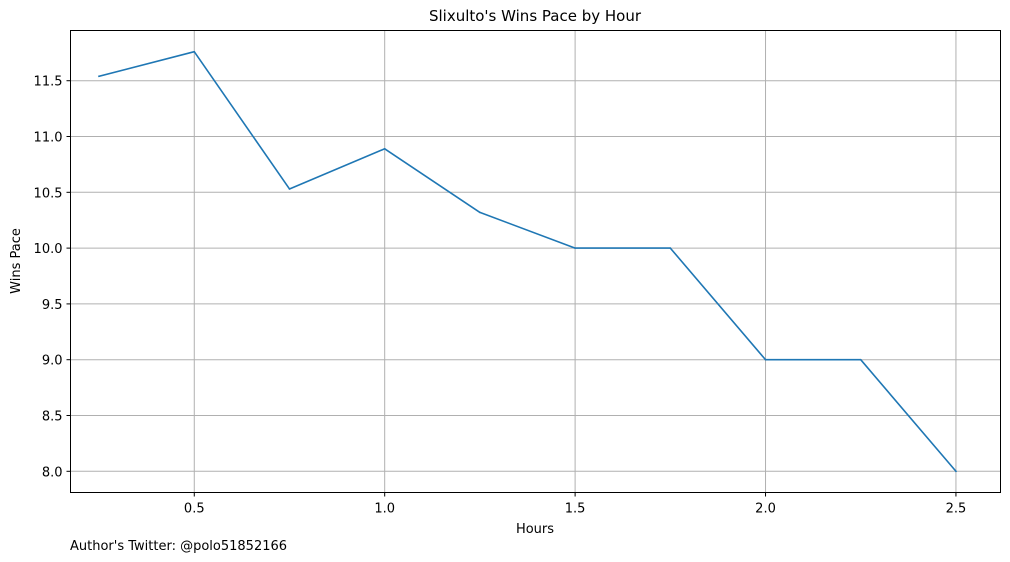  What do you see at coordinates (48, 249) in the screenshot?
I see `y-tick-label: 10.0` at bounding box center [48, 249].